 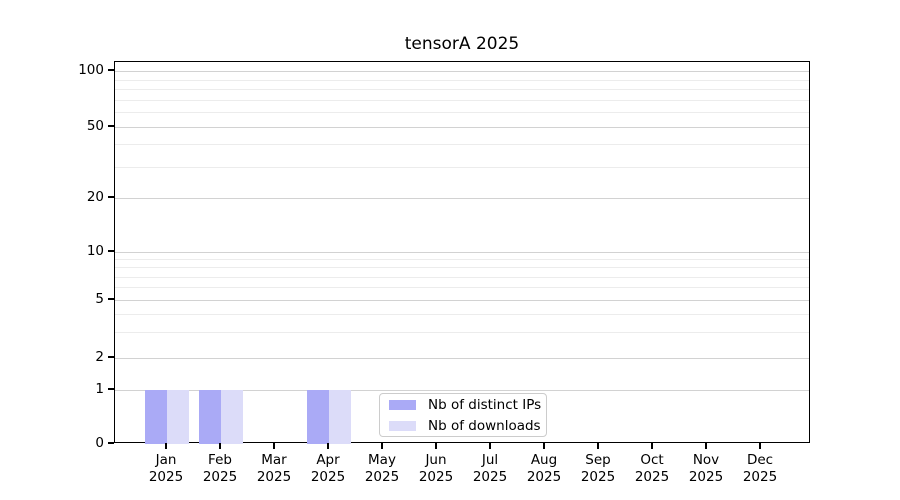 I want to click on x-tick-label: Aug 2025, so click(x=544, y=469).